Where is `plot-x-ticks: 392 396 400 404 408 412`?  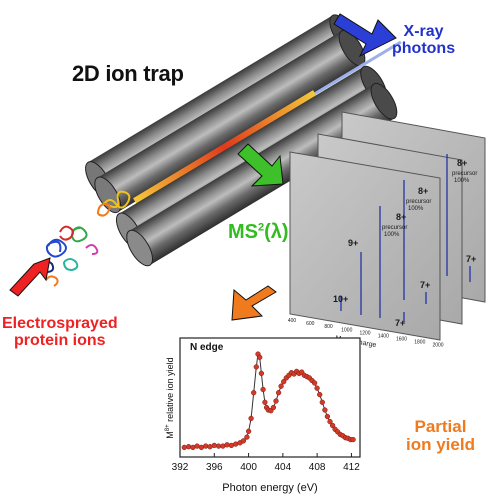 plot-x-ticks: 392 396 400 404 408 412 is located at coordinates (266, 463).